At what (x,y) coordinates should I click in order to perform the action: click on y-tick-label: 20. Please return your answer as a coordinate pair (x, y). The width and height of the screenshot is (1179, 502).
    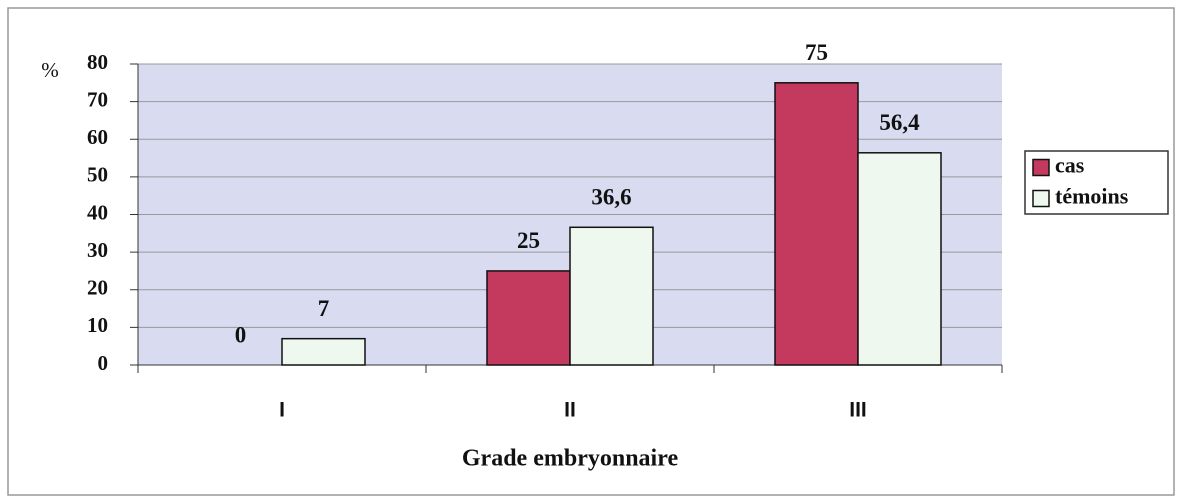
    Looking at the image, I should click on (97, 288).